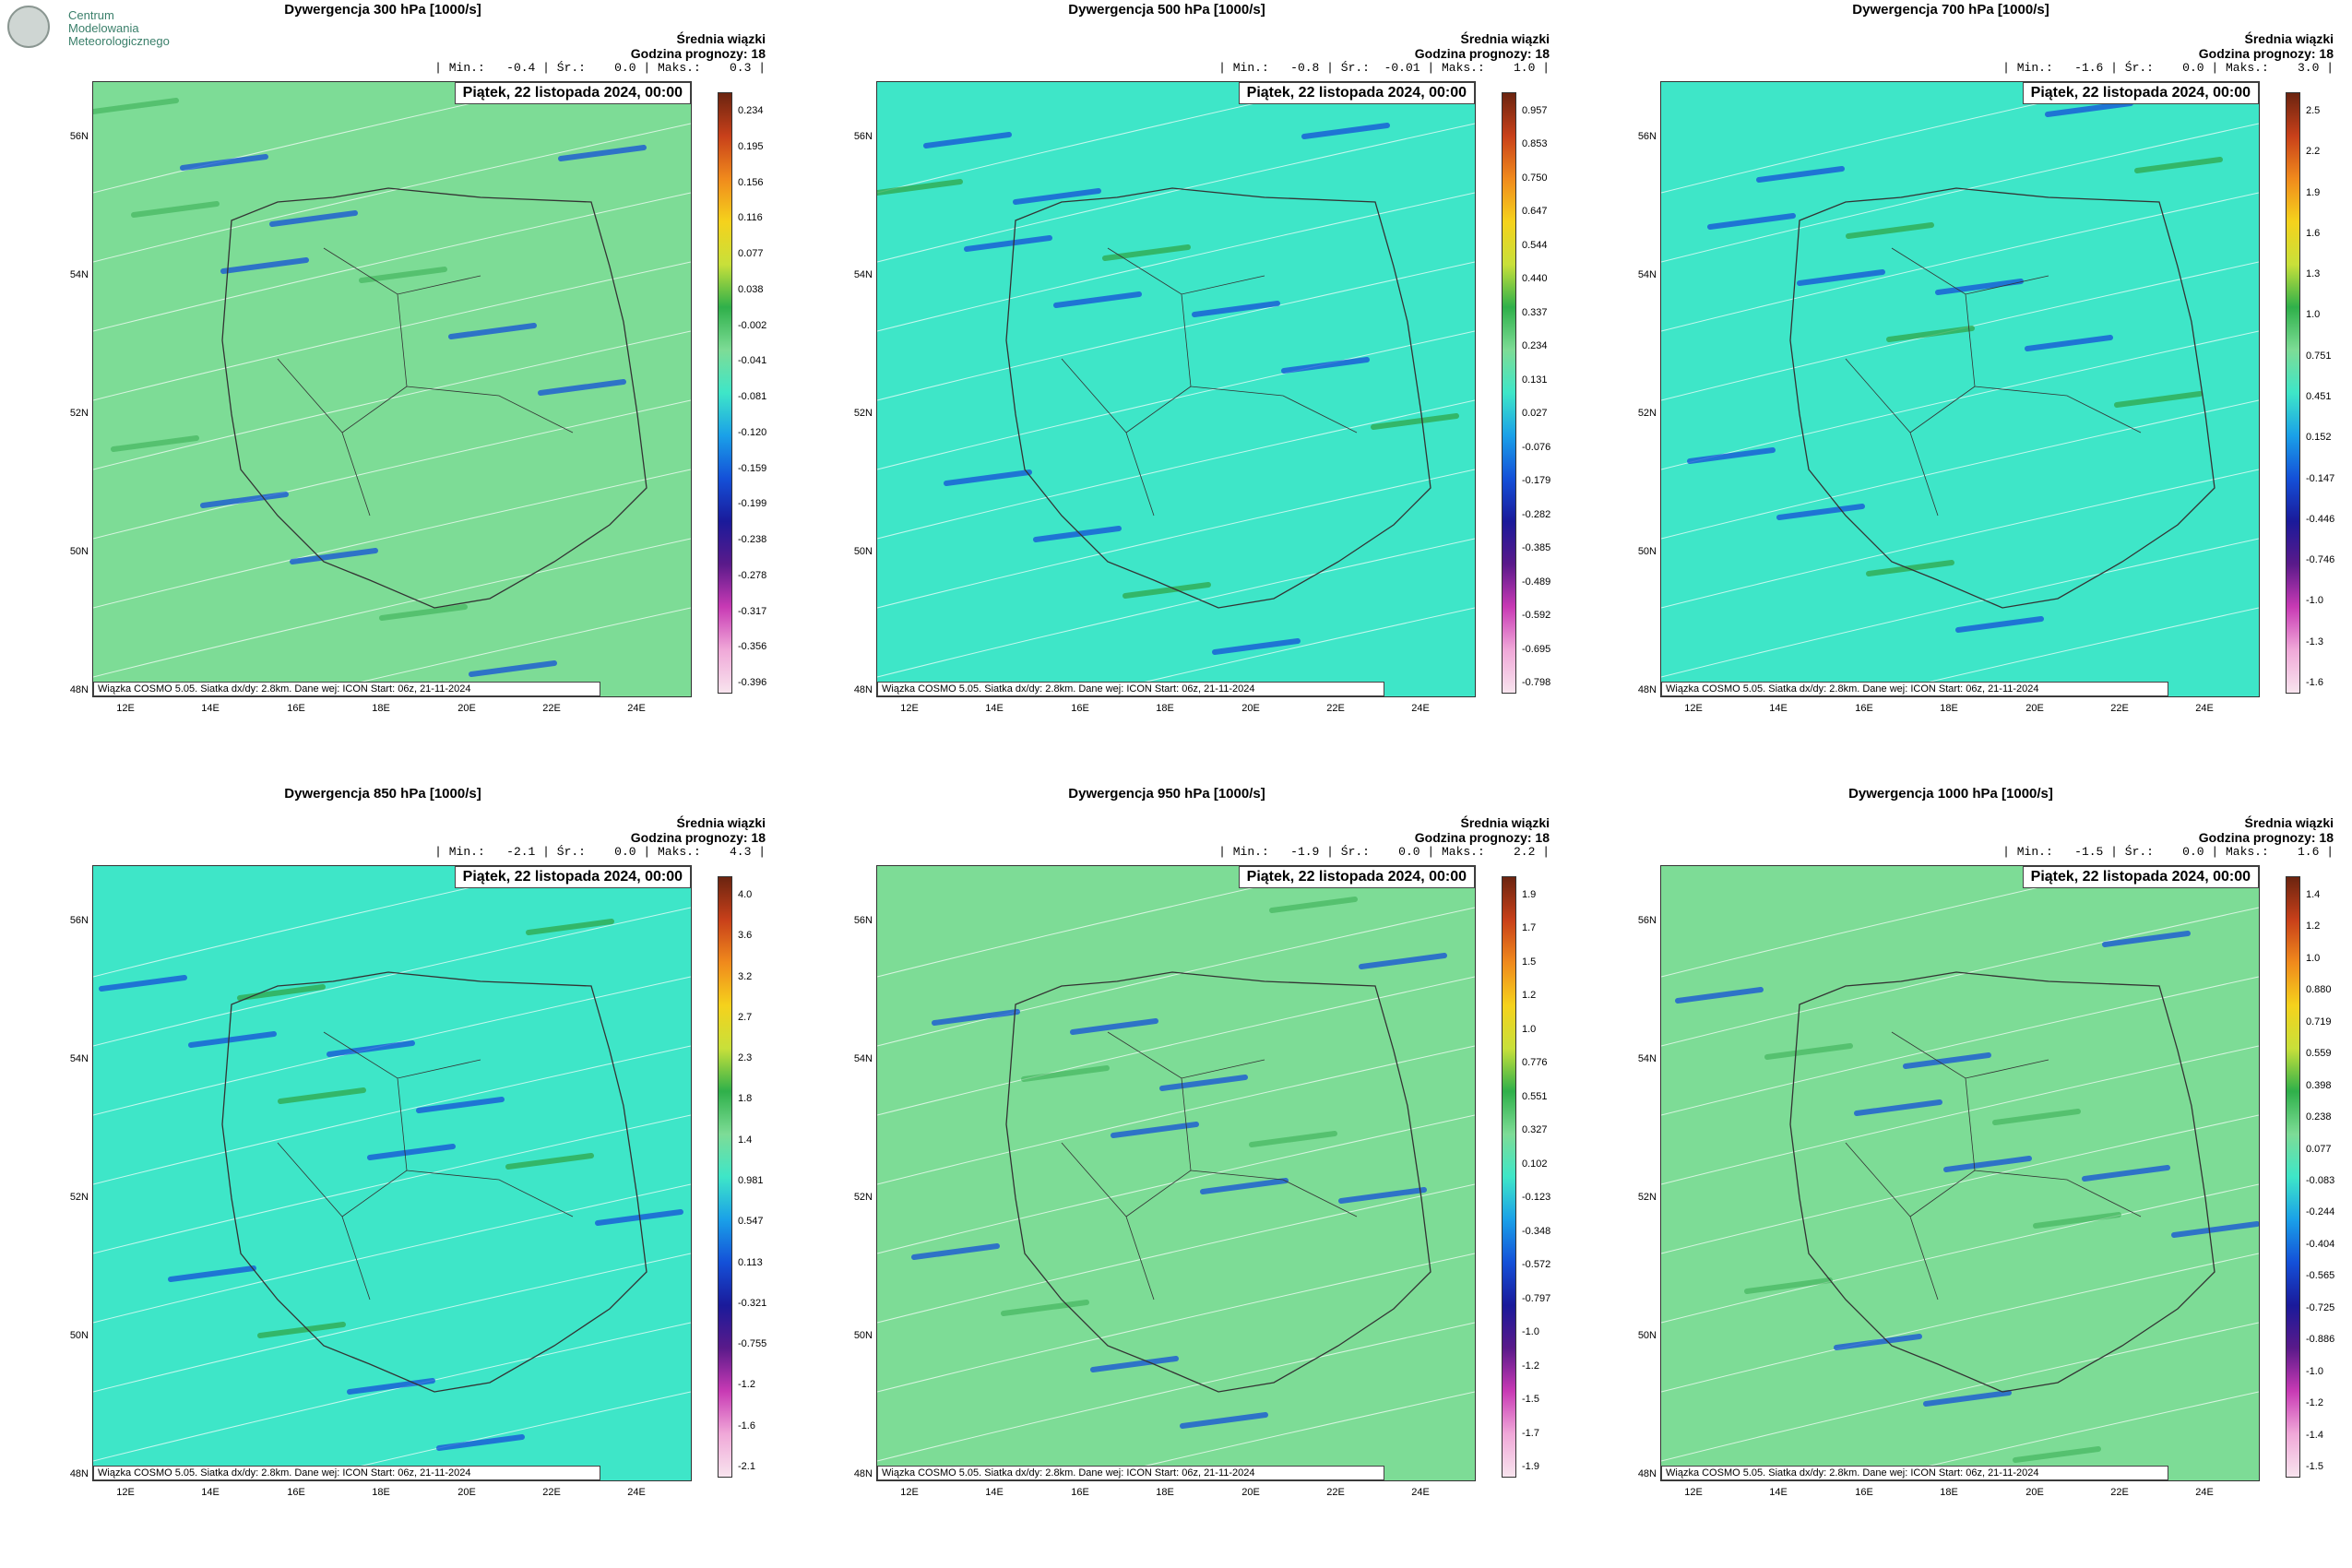 The image size is (2352, 1568). I want to click on colorbar-tick-label: 3.6, so click(745, 936).